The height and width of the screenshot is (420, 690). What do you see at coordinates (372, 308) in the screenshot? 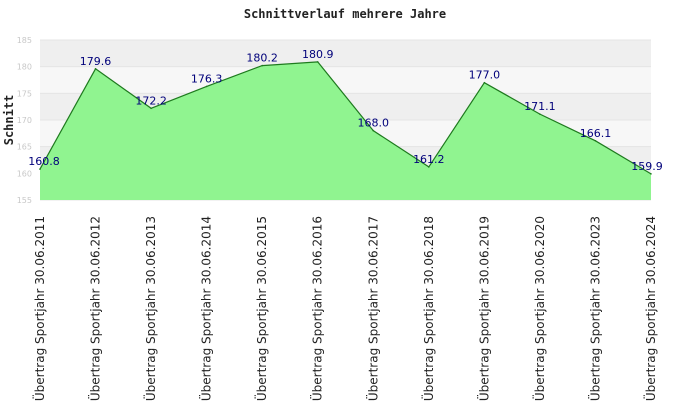
I see `x-tick-label: Übertrag Sportjahr 30.06.2017` at bounding box center [372, 308].